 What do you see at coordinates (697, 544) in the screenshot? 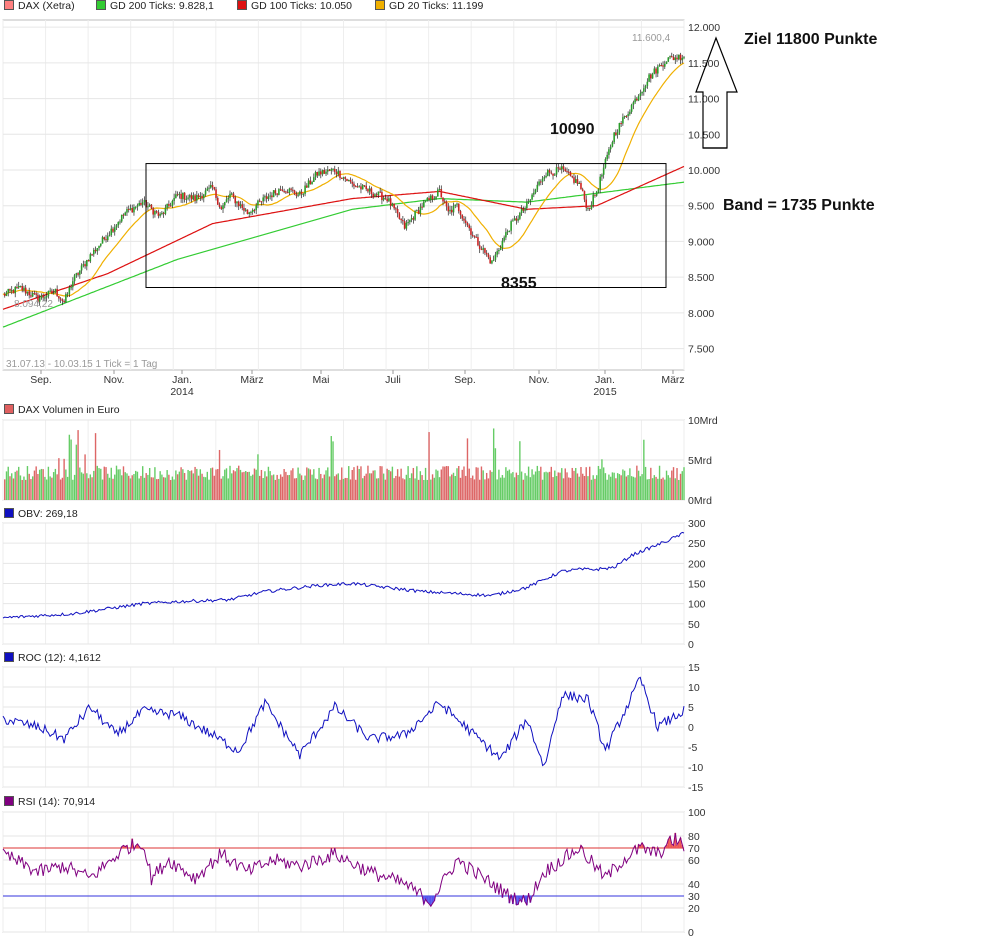
I see `obv-y-tick-label: 250` at bounding box center [697, 544].